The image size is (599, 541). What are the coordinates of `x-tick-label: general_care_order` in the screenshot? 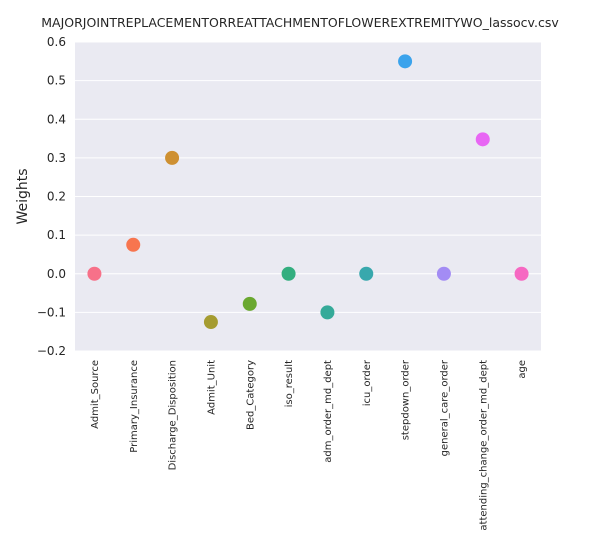 It's located at (444, 407).